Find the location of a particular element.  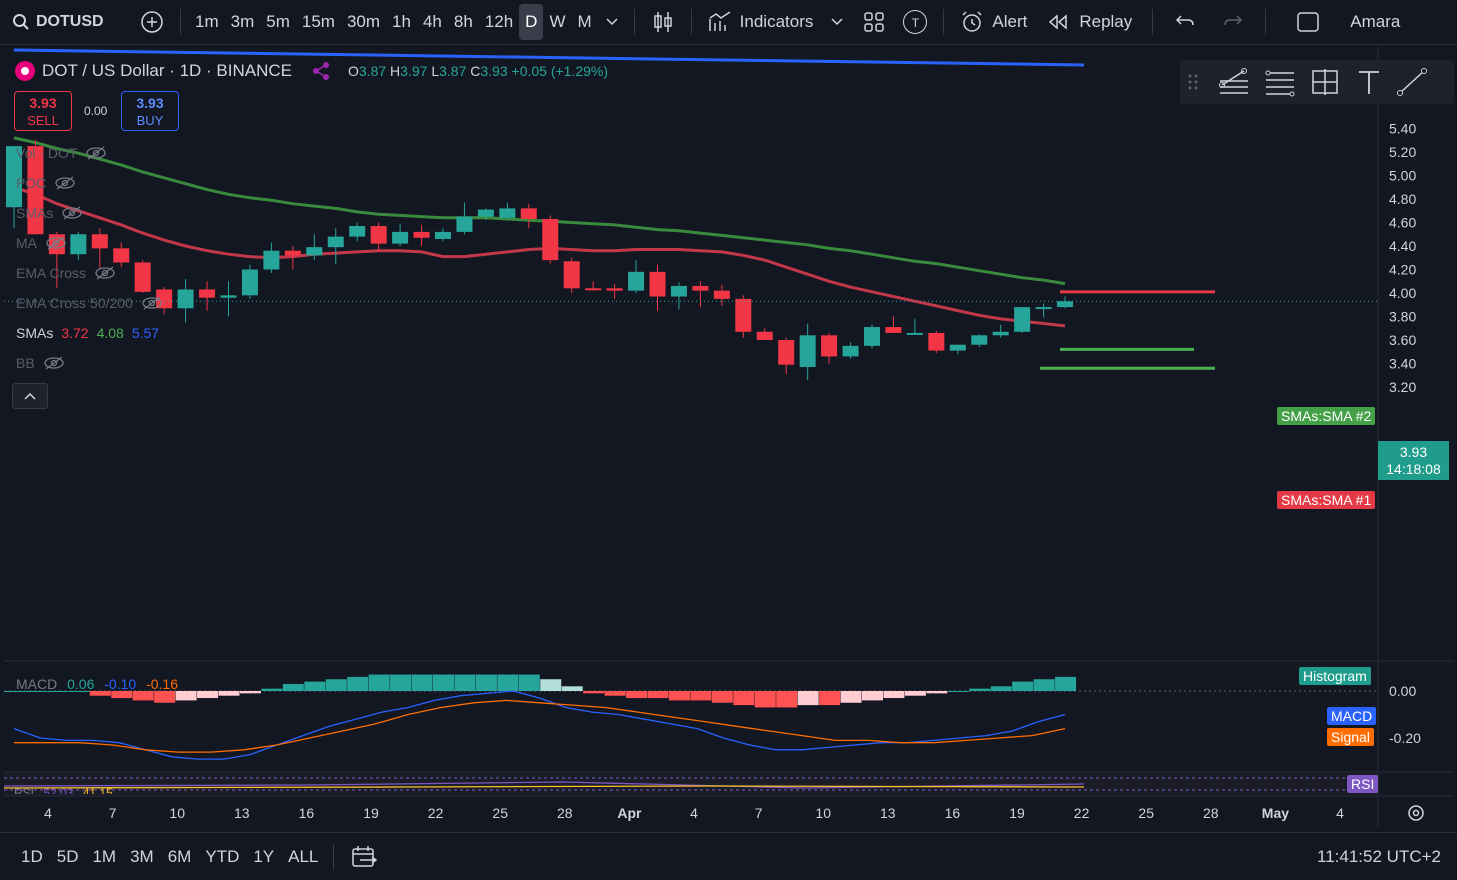

range-6m: 6M is located at coordinates (179, 856).